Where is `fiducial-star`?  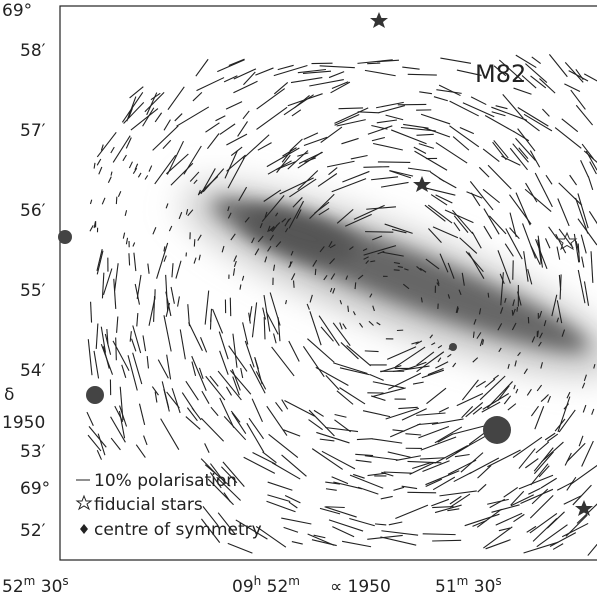 fiducial-star is located at coordinates (584, 508).